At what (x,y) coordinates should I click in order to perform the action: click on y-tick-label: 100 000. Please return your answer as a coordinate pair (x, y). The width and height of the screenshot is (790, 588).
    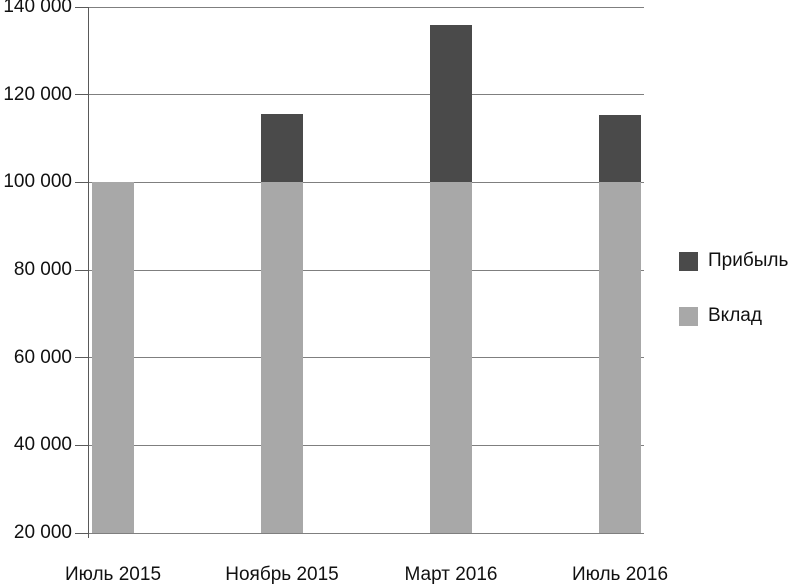
    Looking at the image, I should click on (37, 182).